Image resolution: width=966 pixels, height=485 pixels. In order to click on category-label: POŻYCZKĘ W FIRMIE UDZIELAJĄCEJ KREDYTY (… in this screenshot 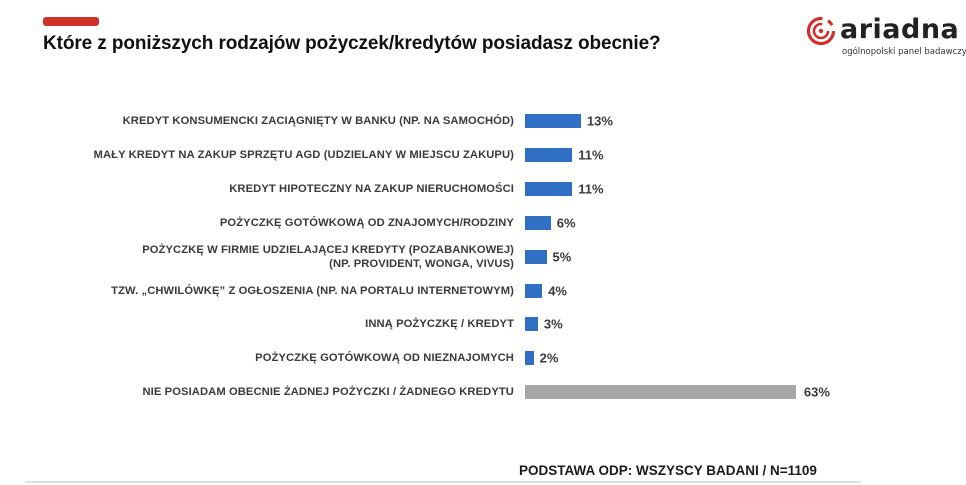, I will do `click(328, 257)`.